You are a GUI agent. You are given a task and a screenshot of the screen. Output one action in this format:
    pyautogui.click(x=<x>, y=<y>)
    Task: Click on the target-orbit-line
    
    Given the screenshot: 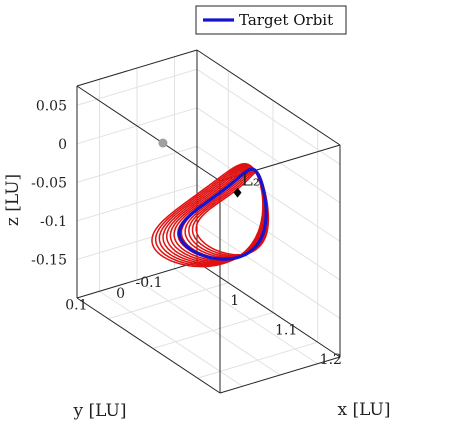 What is the action you would take?
    pyautogui.click(x=222, y=214)
    